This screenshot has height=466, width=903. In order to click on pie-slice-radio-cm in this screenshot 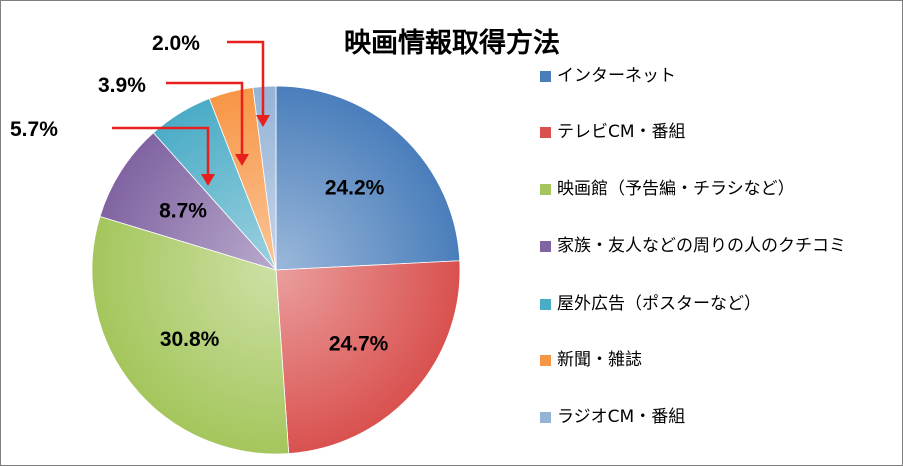, I will do `click(264, 178)`.